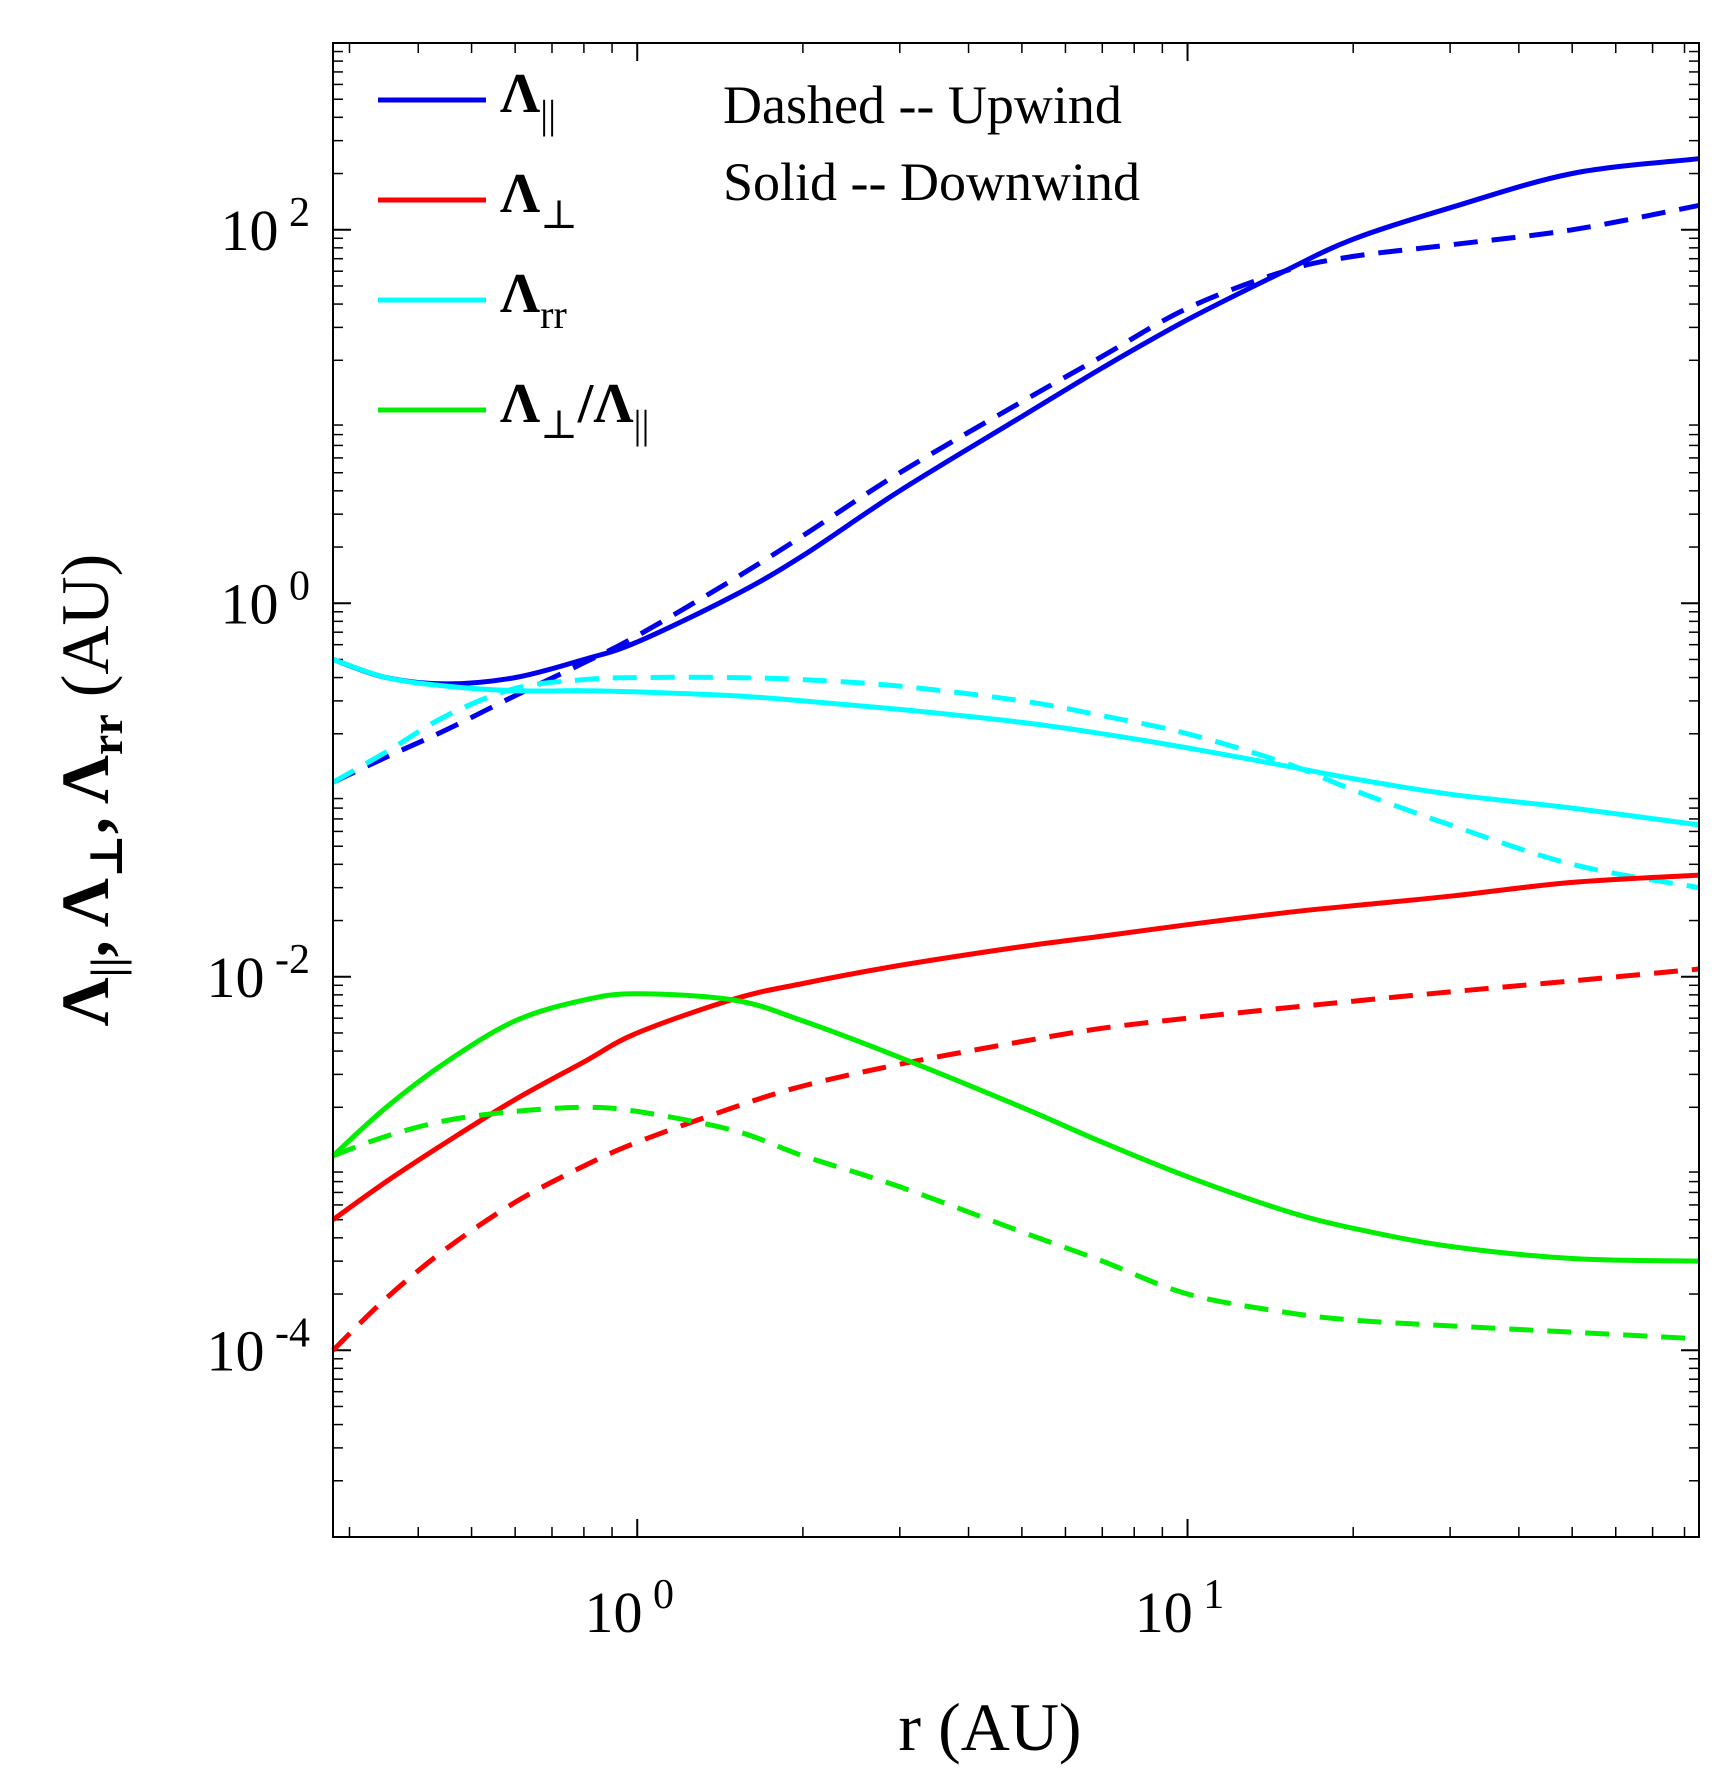 Image resolution: width=1726 pixels, height=1770 pixels. What do you see at coordinates (922, 105) in the screenshot?
I see `annotation-upwind: Dashed -- Upwind` at bounding box center [922, 105].